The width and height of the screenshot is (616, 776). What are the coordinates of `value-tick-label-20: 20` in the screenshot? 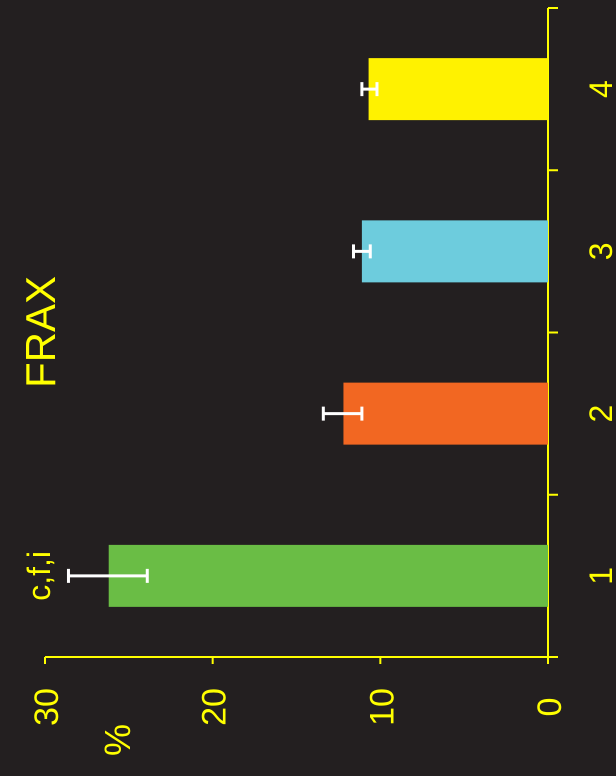 It's located at (215, 707).